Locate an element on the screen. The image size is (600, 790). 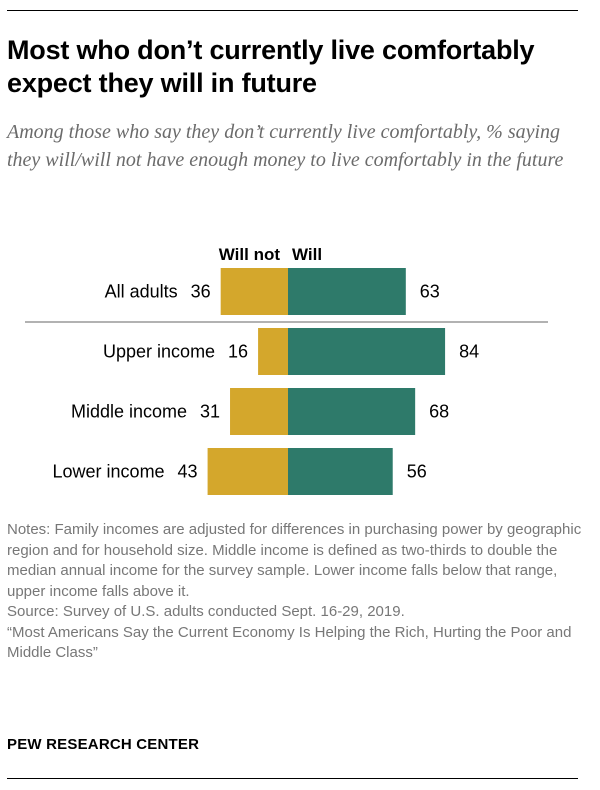
value-will-not-middle-income: 31 is located at coordinates (210, 412).